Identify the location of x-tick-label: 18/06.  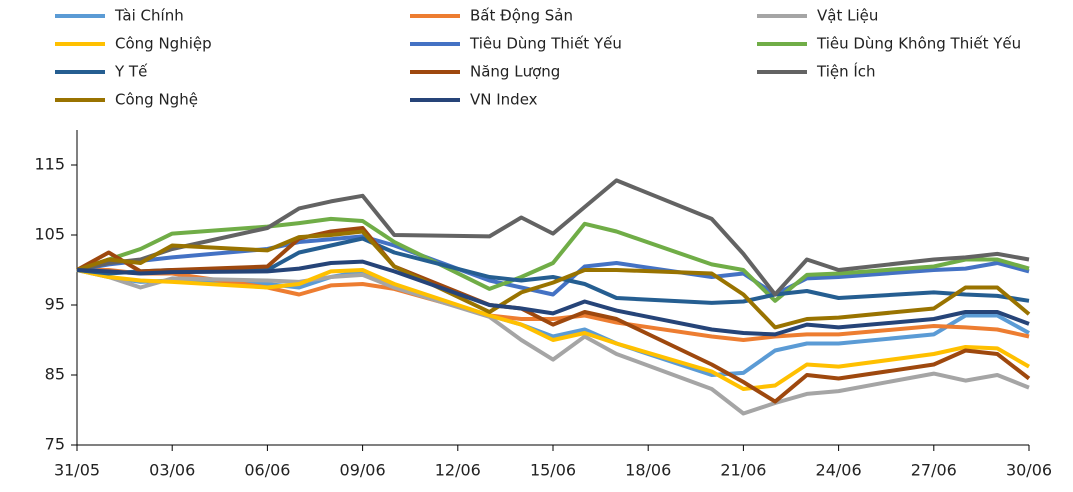
(648, 470).